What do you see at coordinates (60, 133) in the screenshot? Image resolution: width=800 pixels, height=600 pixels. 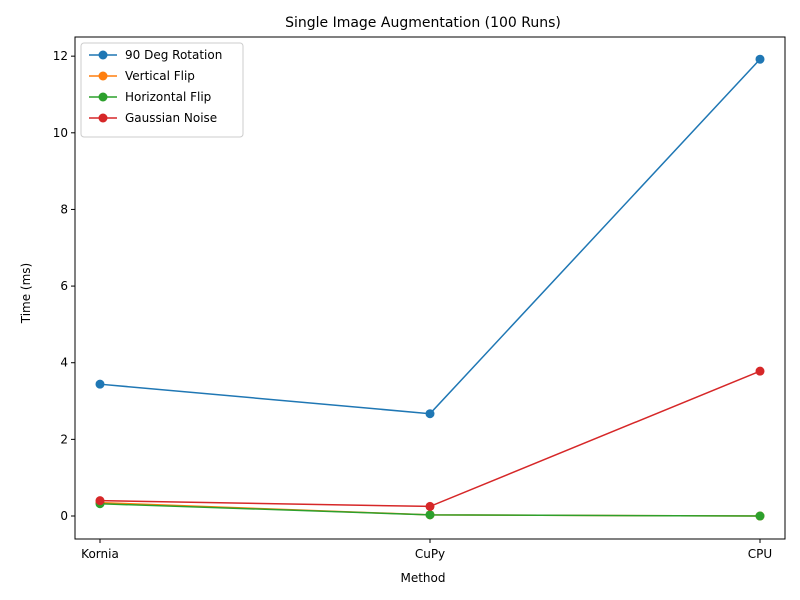 I see `y-tick-label: 10` at bounding box center [60, 133].